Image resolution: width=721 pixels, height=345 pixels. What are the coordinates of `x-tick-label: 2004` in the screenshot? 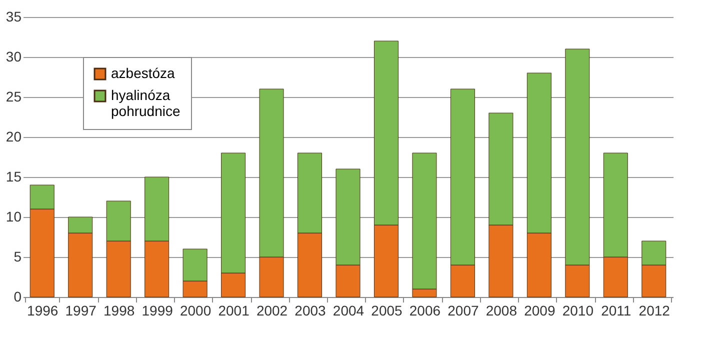 It's located at (348, 310).